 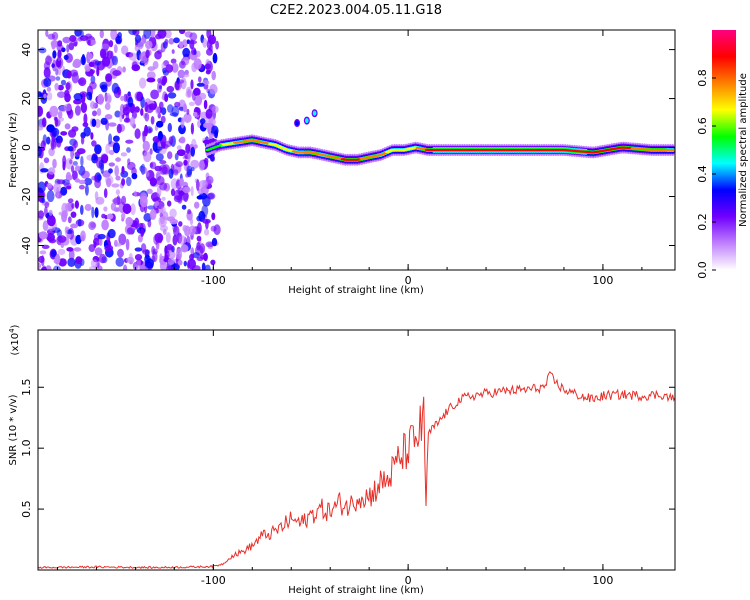 I want to click on ridge-mark, so click(x=672, y=150).